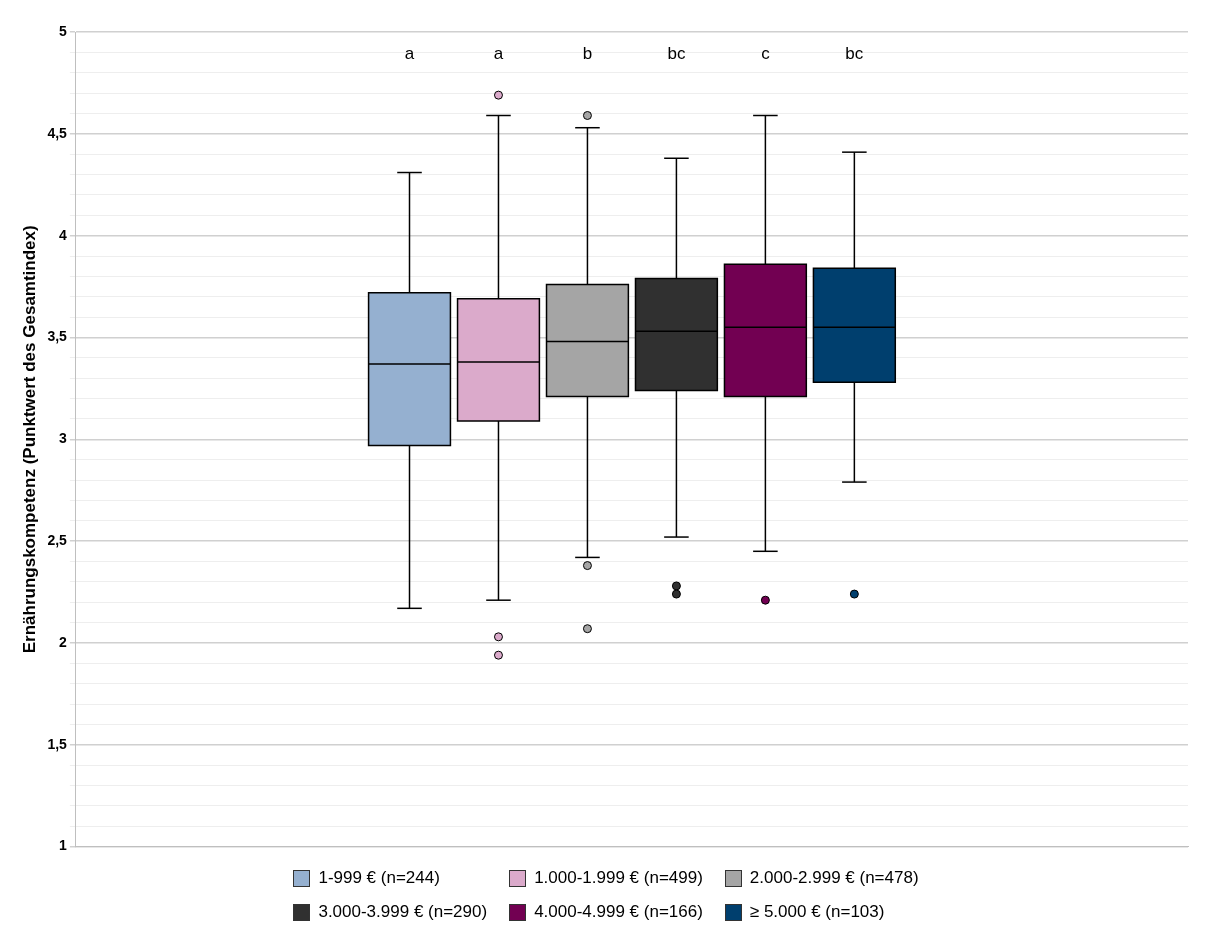 This screenshot has height=952, width=1212. What do you see at coordinates (587, 53) in the screenshot?
I see `annotation: b` at bounding box center [587, 53].